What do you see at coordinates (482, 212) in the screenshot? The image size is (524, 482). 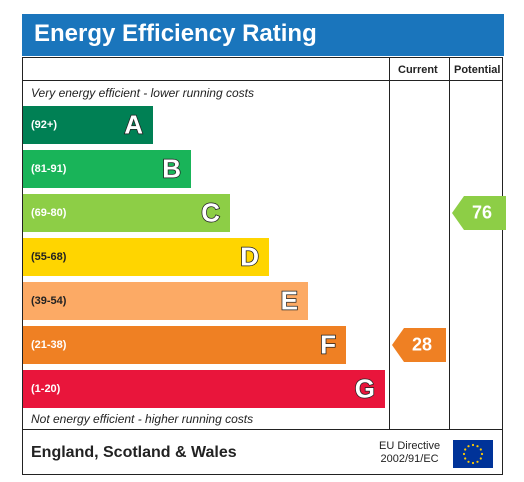 I see `potential-rating-value: 76` at bounding box center [482, 212].